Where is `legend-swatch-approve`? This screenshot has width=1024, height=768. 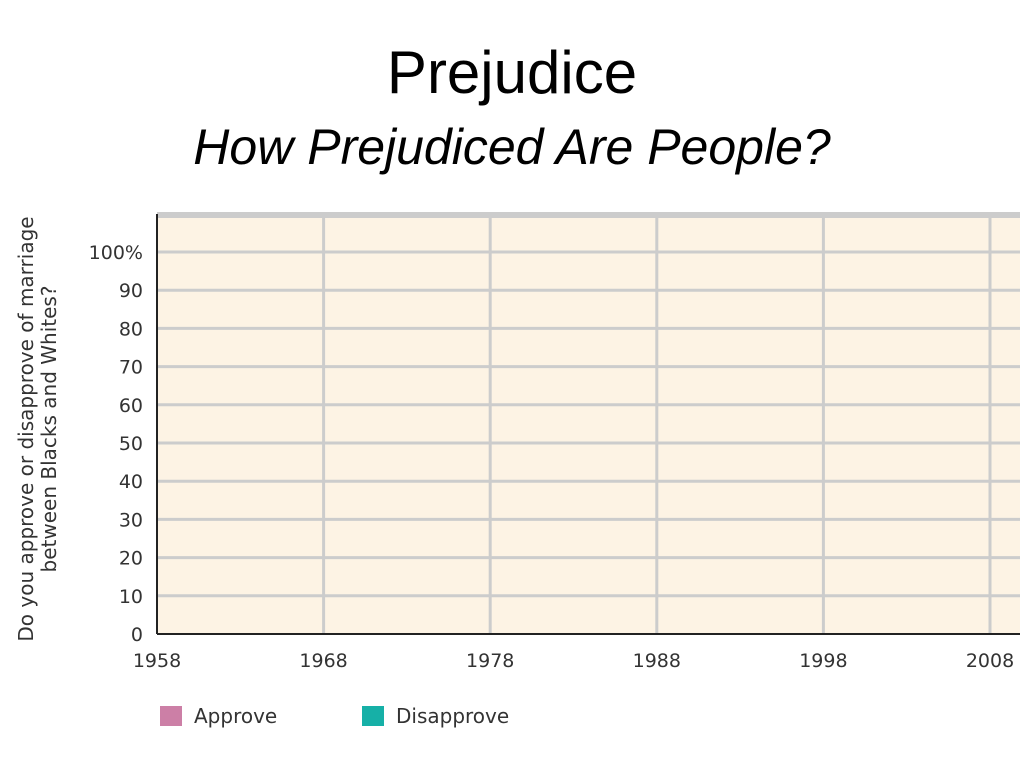
legend-swatch-approve is located at coordinates (171, 716).